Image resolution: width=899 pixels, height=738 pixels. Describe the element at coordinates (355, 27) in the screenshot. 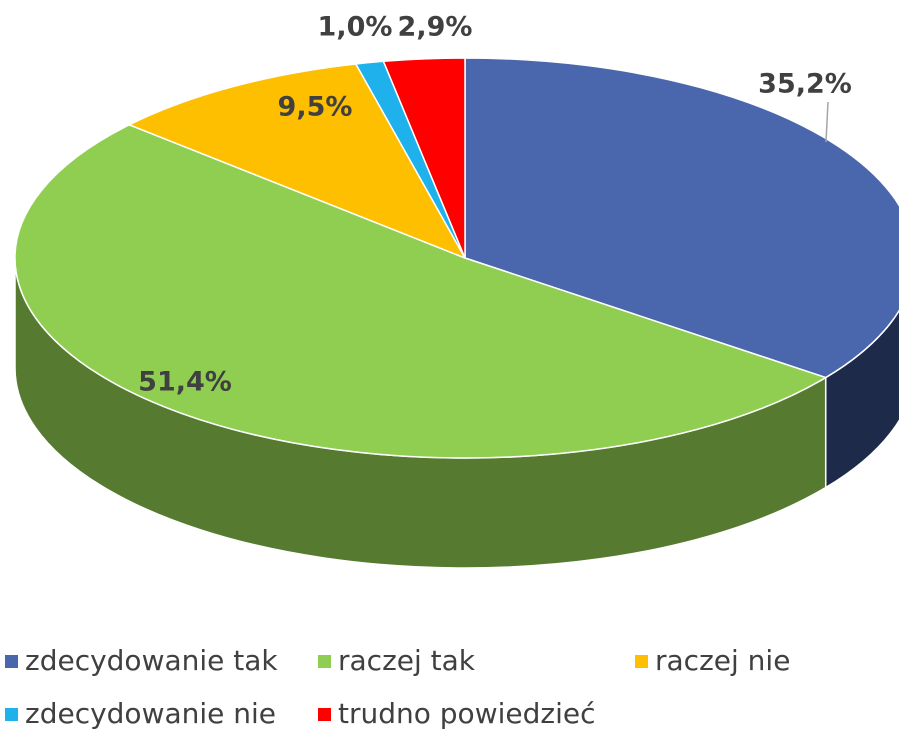

I see `data-label: 1,0%` at that location.